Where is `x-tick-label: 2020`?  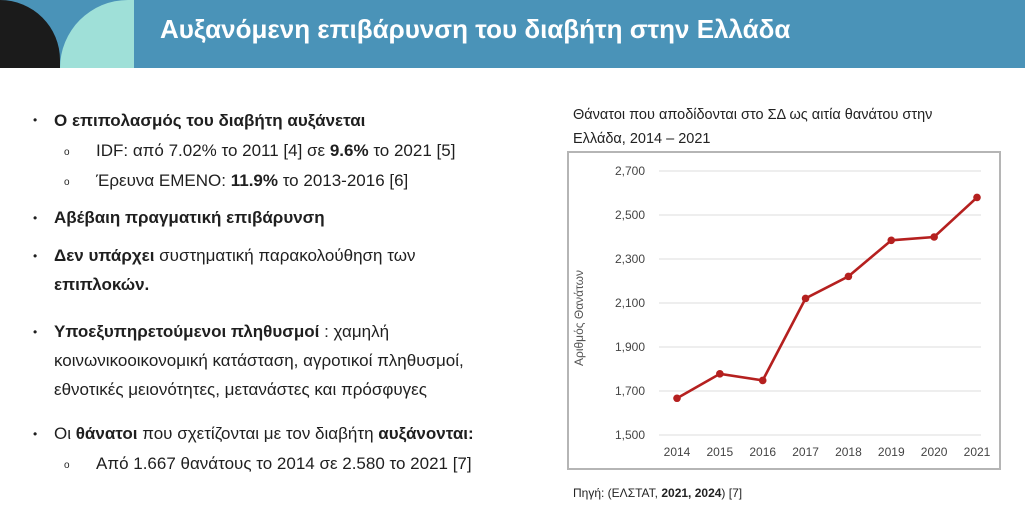 x-tick-label: 2020 is located at coordinates (934, 452).